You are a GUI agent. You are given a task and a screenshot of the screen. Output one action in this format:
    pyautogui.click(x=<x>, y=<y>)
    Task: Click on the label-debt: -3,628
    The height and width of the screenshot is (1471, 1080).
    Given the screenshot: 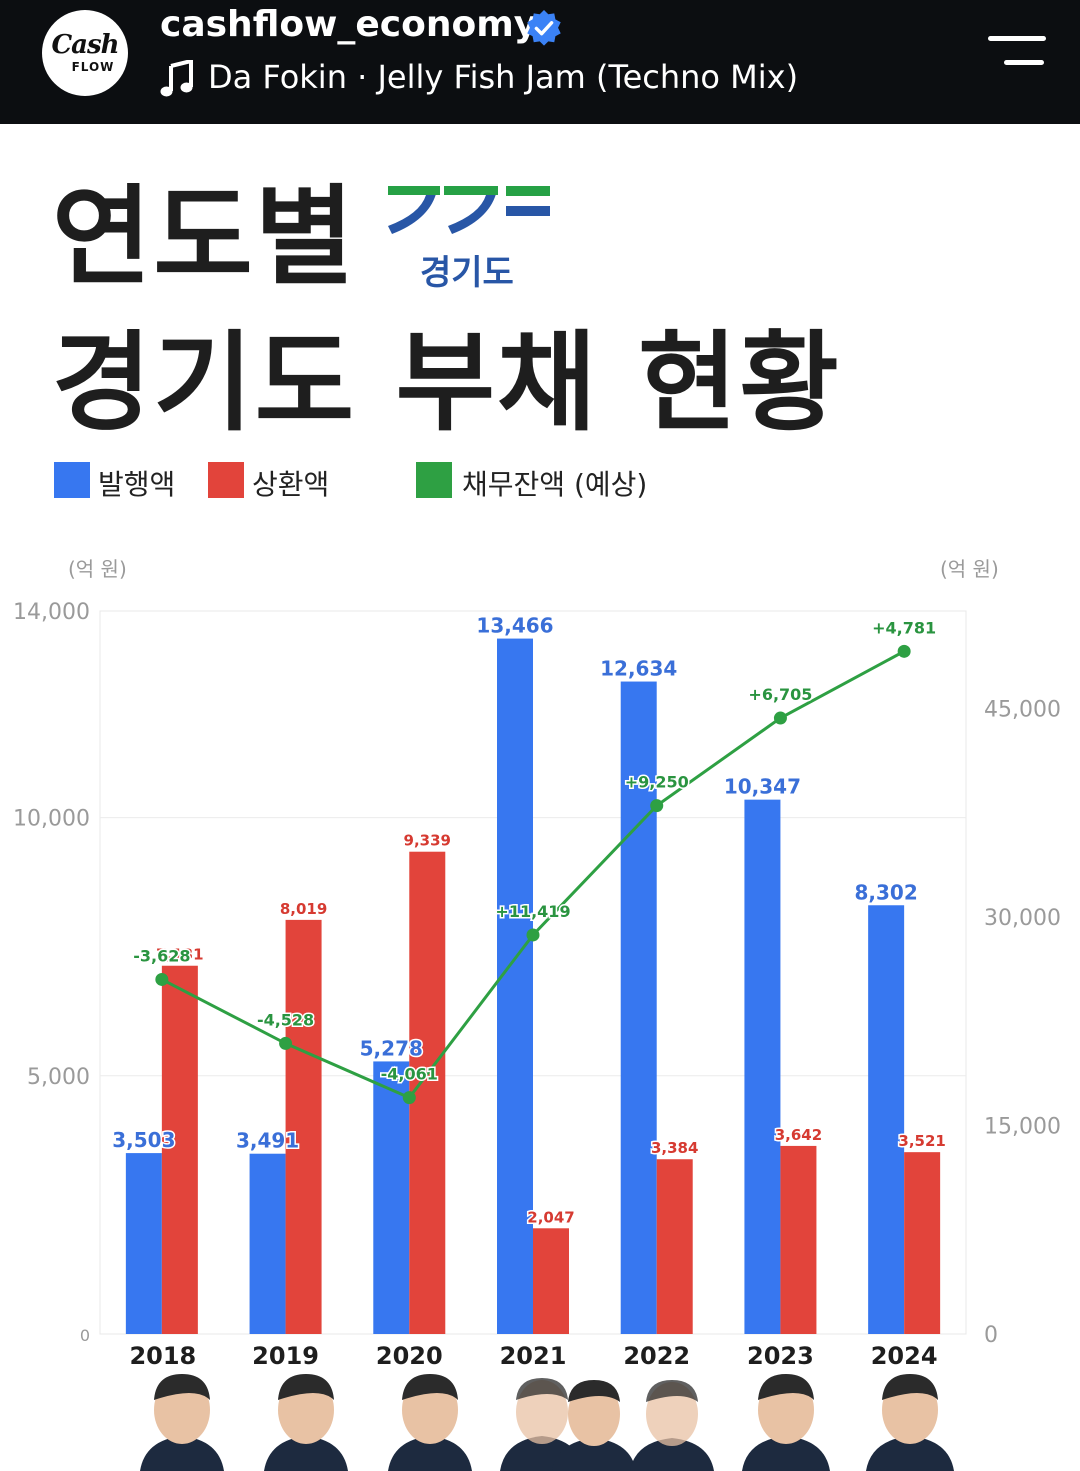 What is the action you would take?
    pyautogui.click(x=161, y=955)
    